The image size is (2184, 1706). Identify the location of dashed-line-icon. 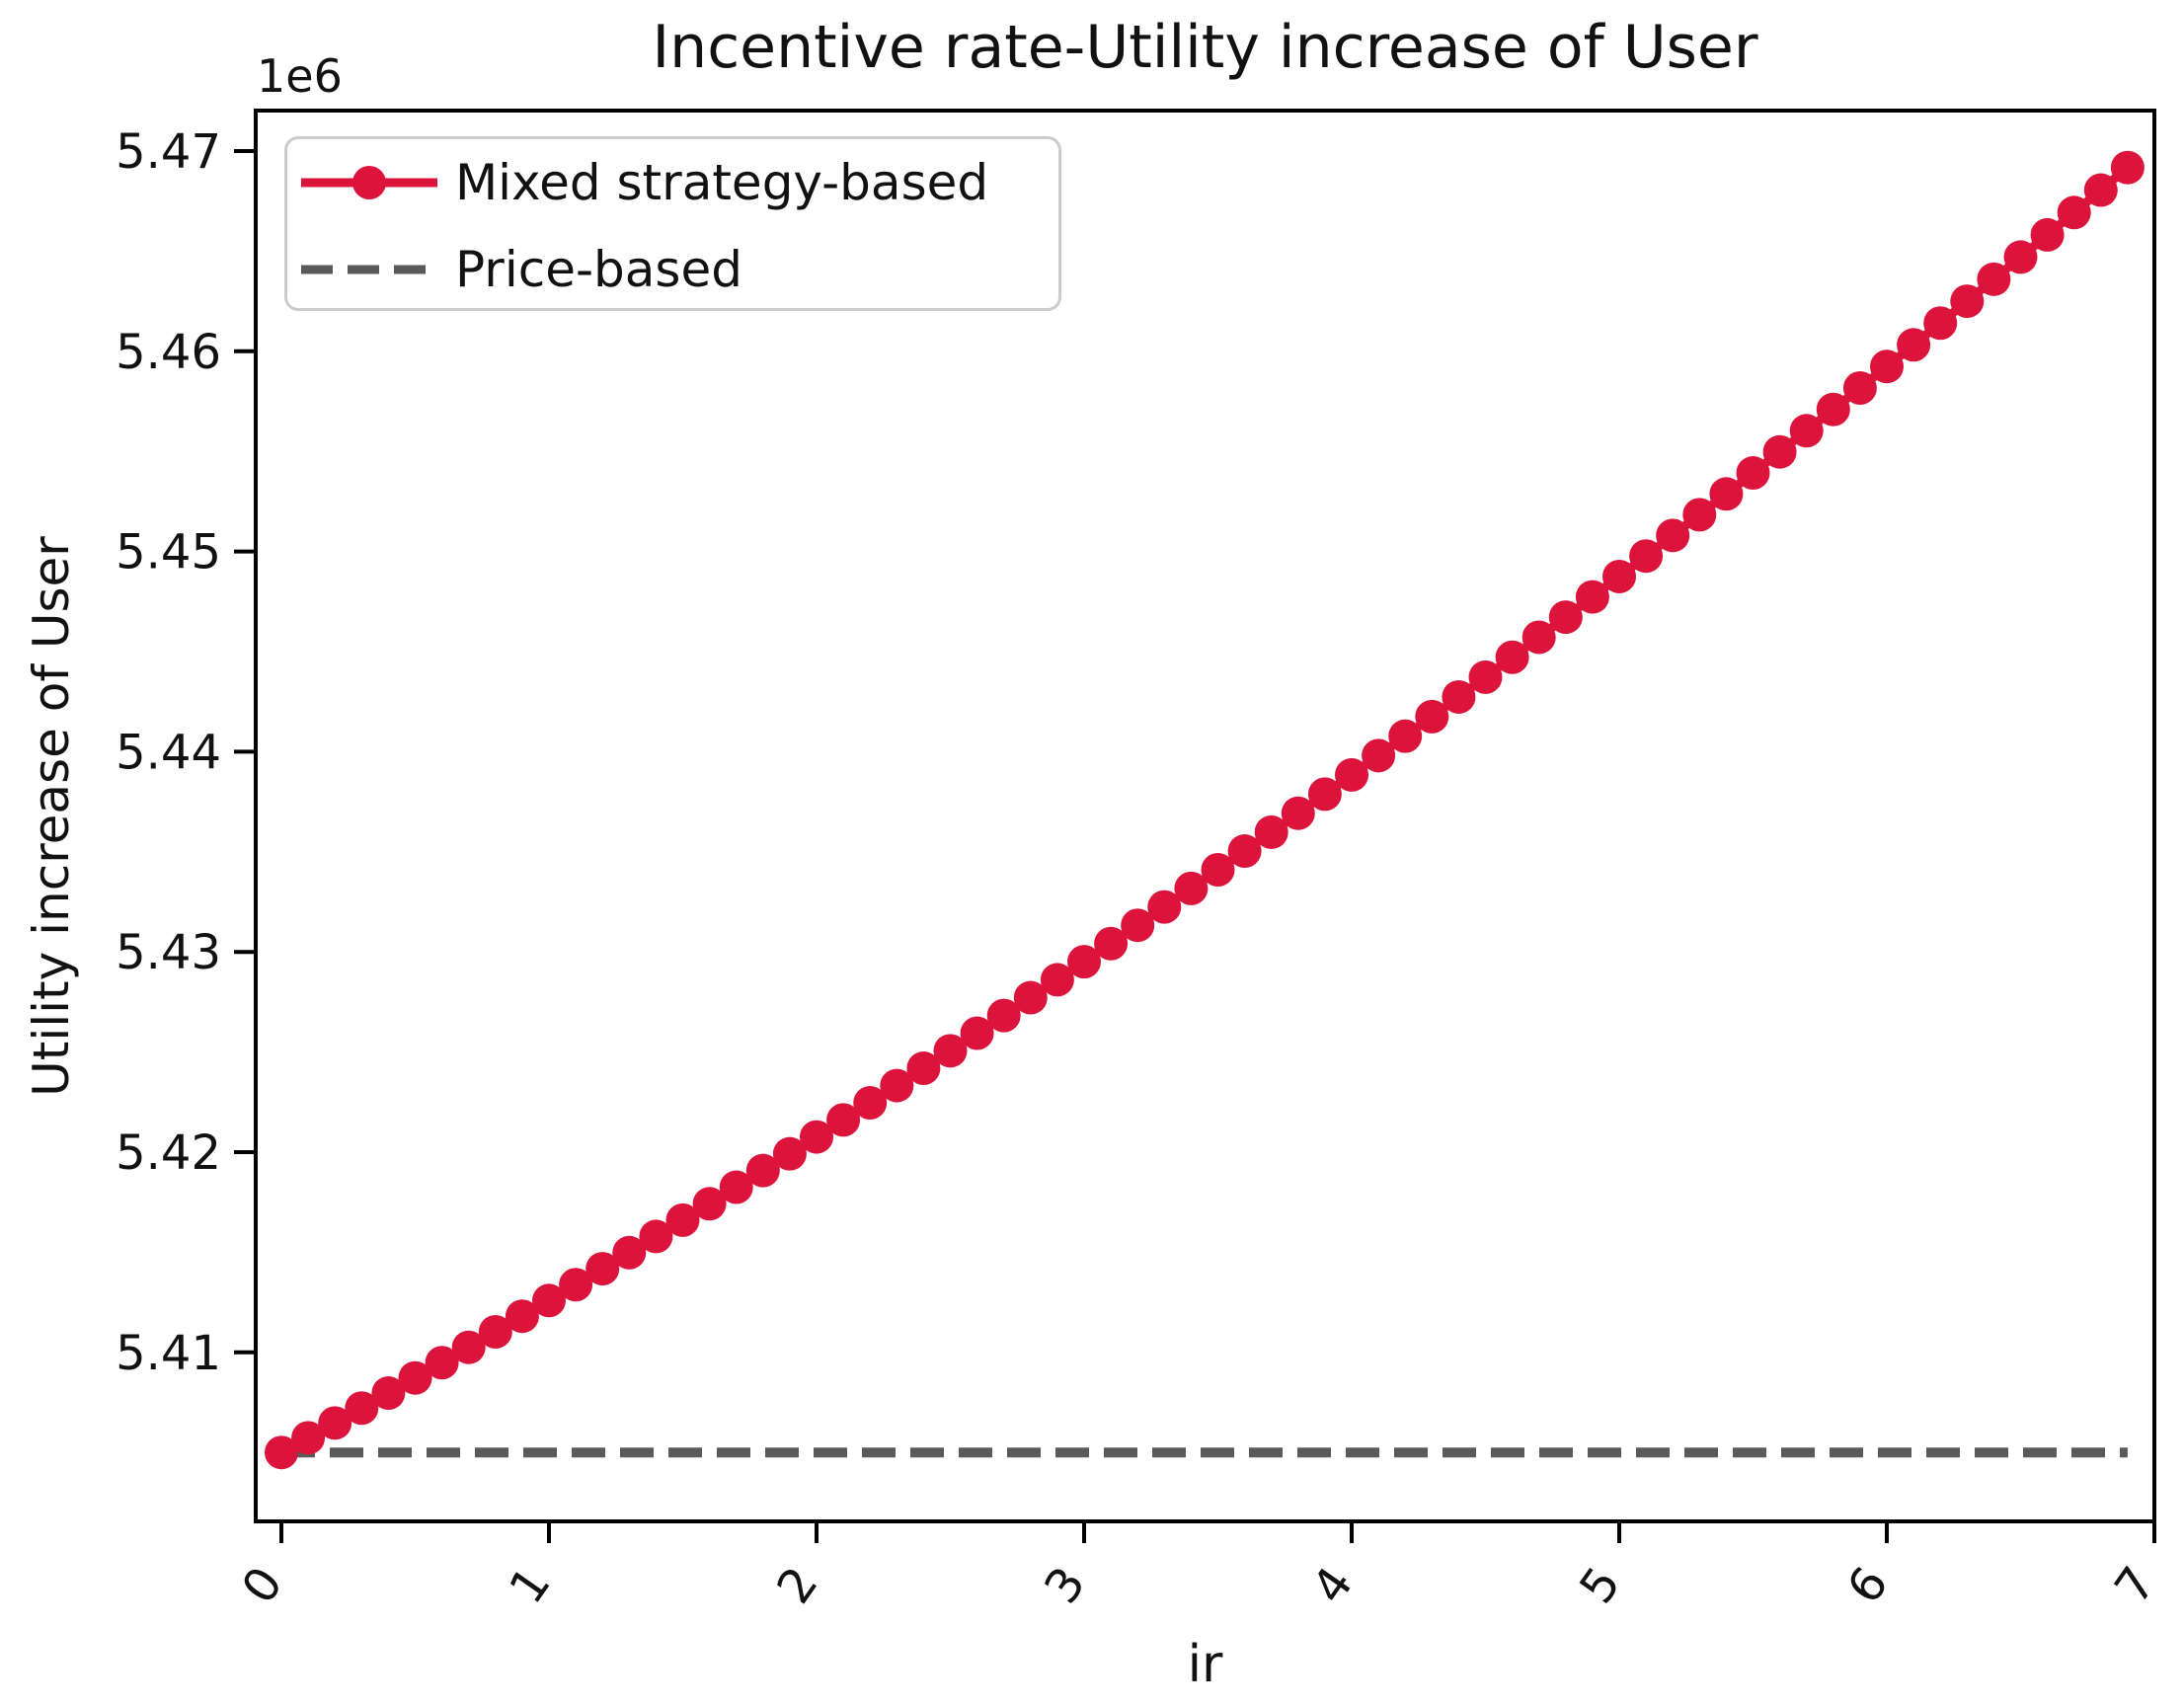
(369, 269).